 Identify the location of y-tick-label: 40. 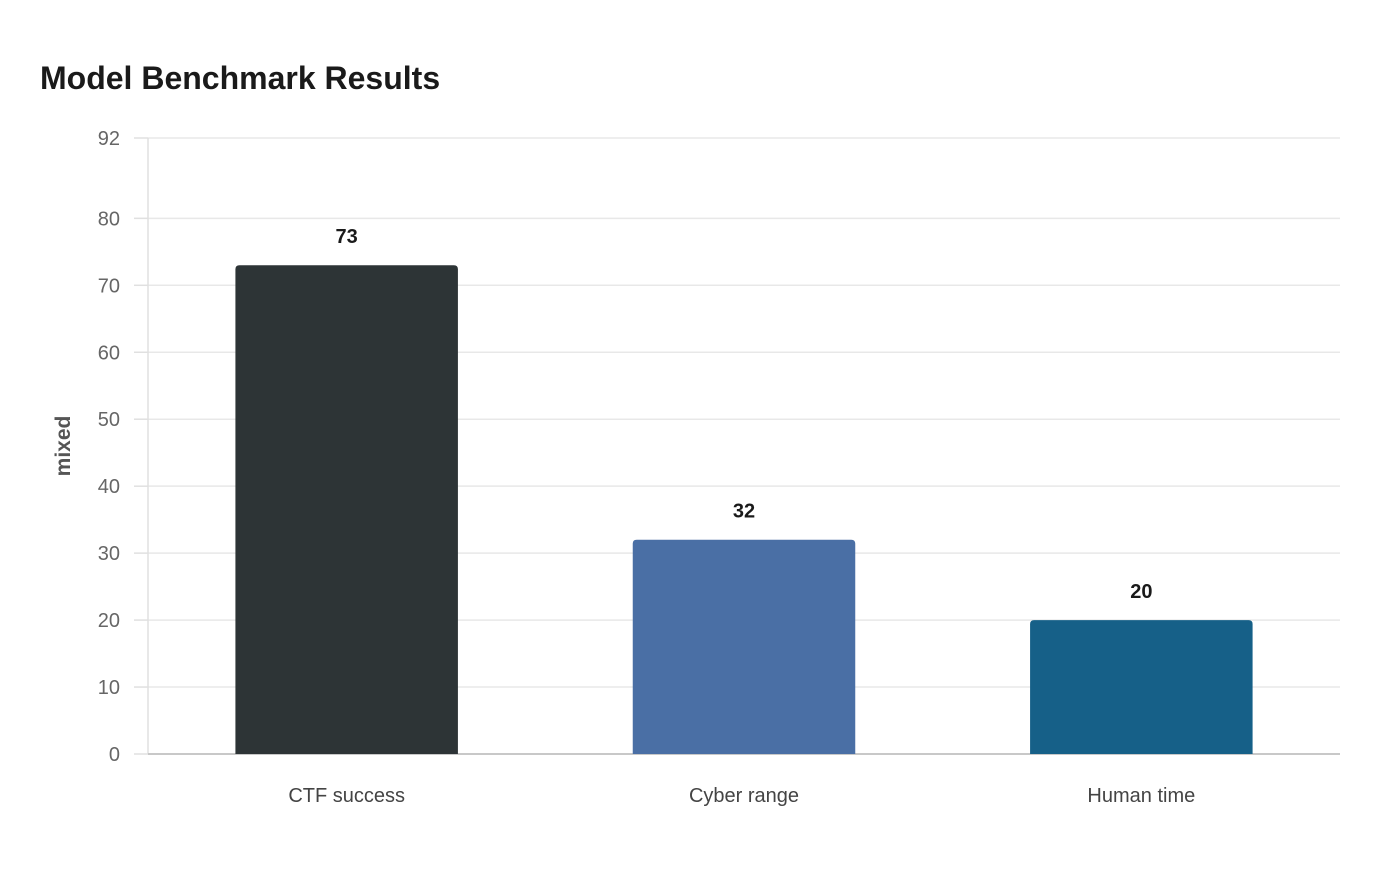
(109, 487).